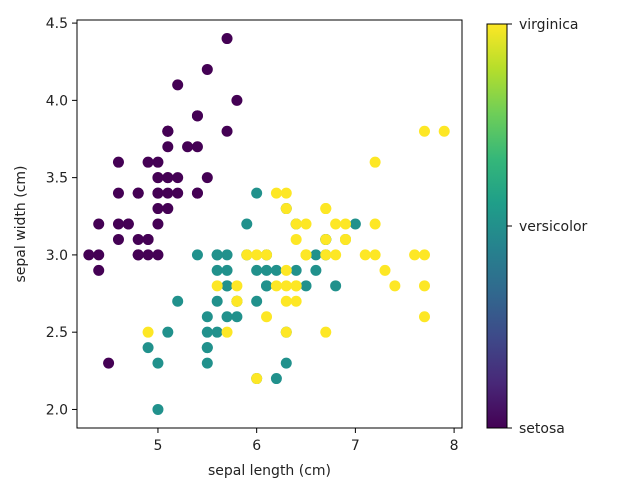 This screenshot has width=638, height=501. Describe the element at coordinates (355, 446) in the screenshot. I see `x-tick-label: 7` at that location.